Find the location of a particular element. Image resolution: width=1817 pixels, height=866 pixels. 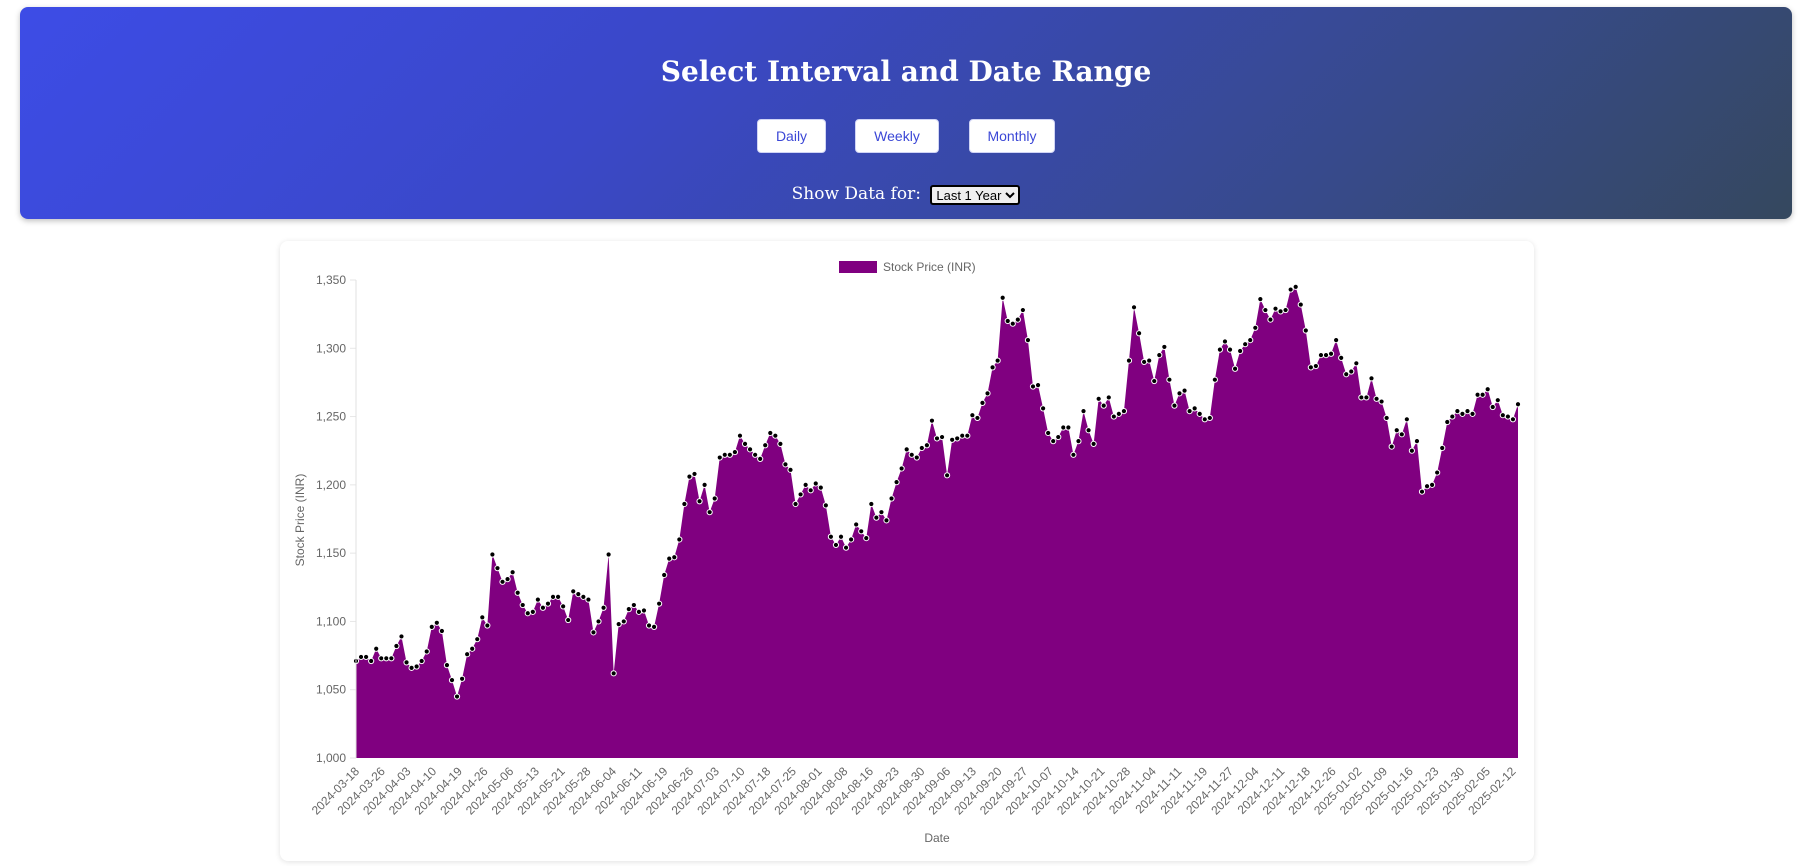

legend-swatch is located at coordinates (858, 267).